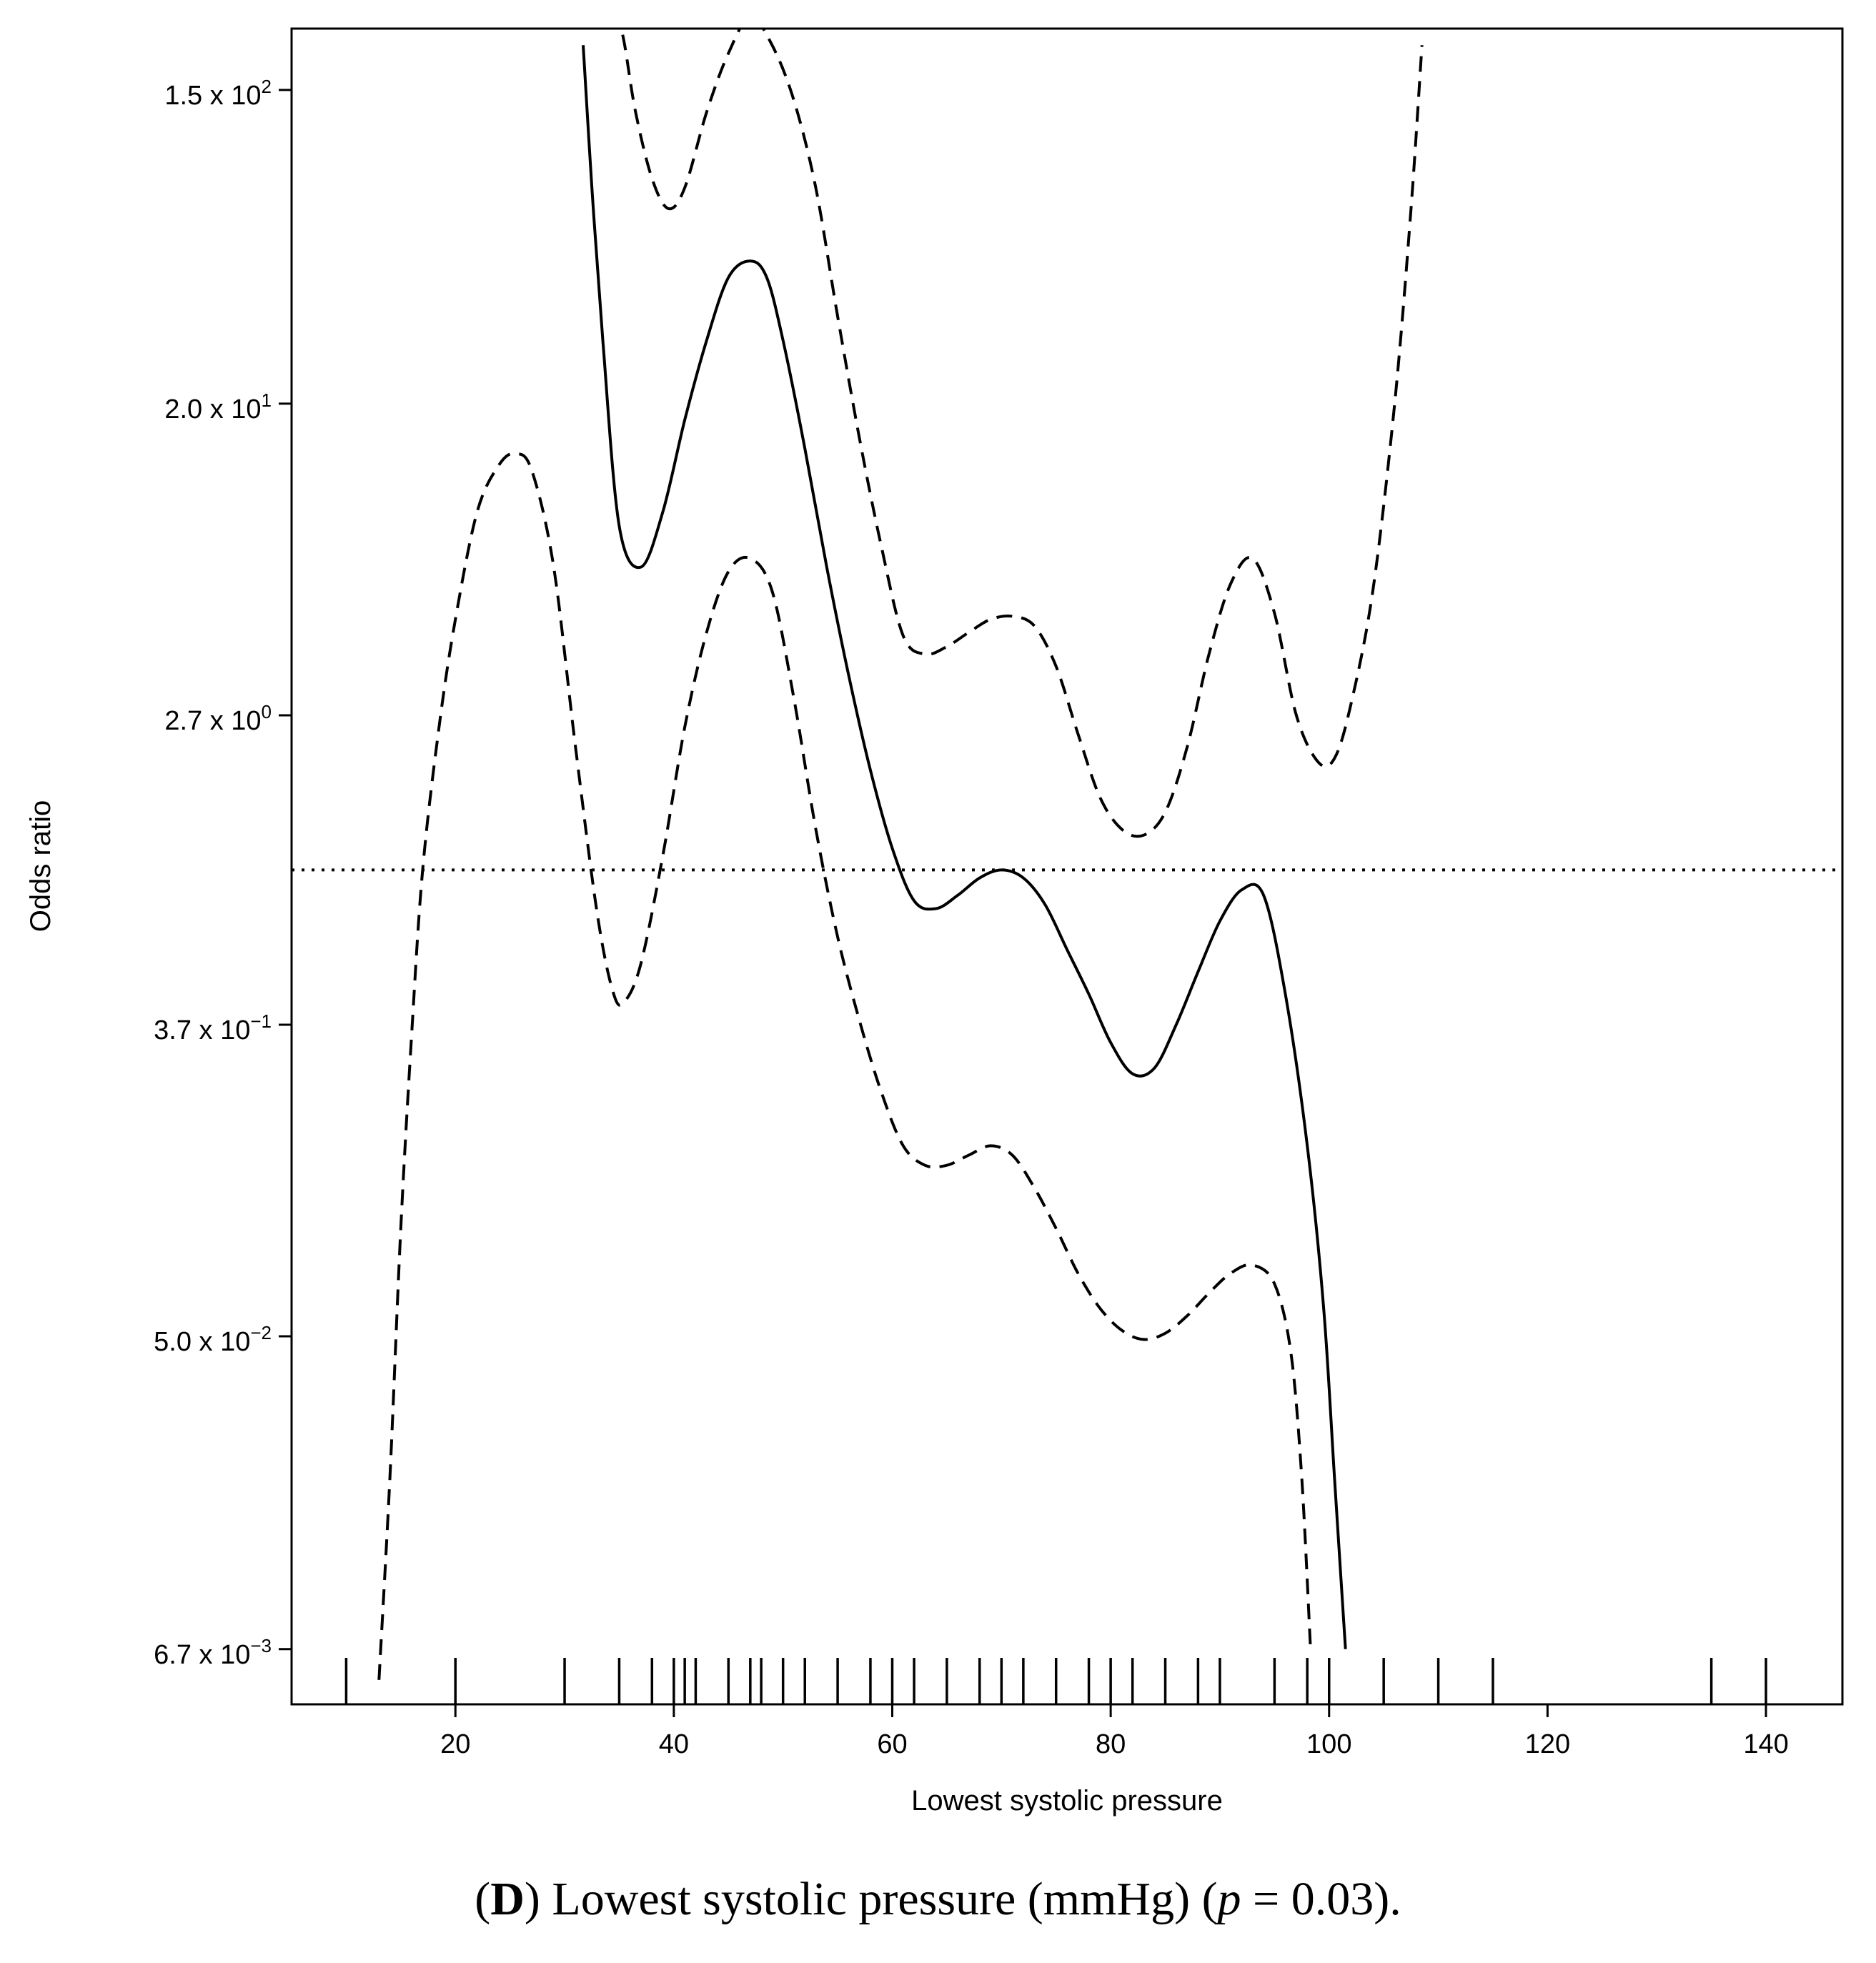 This screenshot has height=1963, width=1876. Describe the element at coordinates (1055, 1681) in the screenshot. I see `rug-marks` at that location.